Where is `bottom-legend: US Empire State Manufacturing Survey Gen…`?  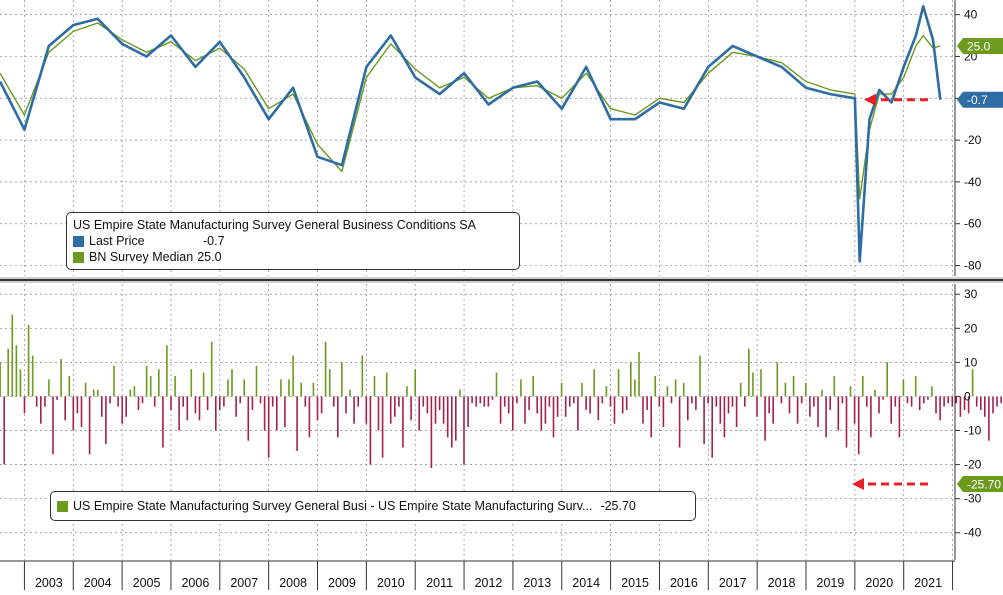 bottom-legend: US Empire State Manufacturing Survey Gen… is located at coordinates (373, 506).